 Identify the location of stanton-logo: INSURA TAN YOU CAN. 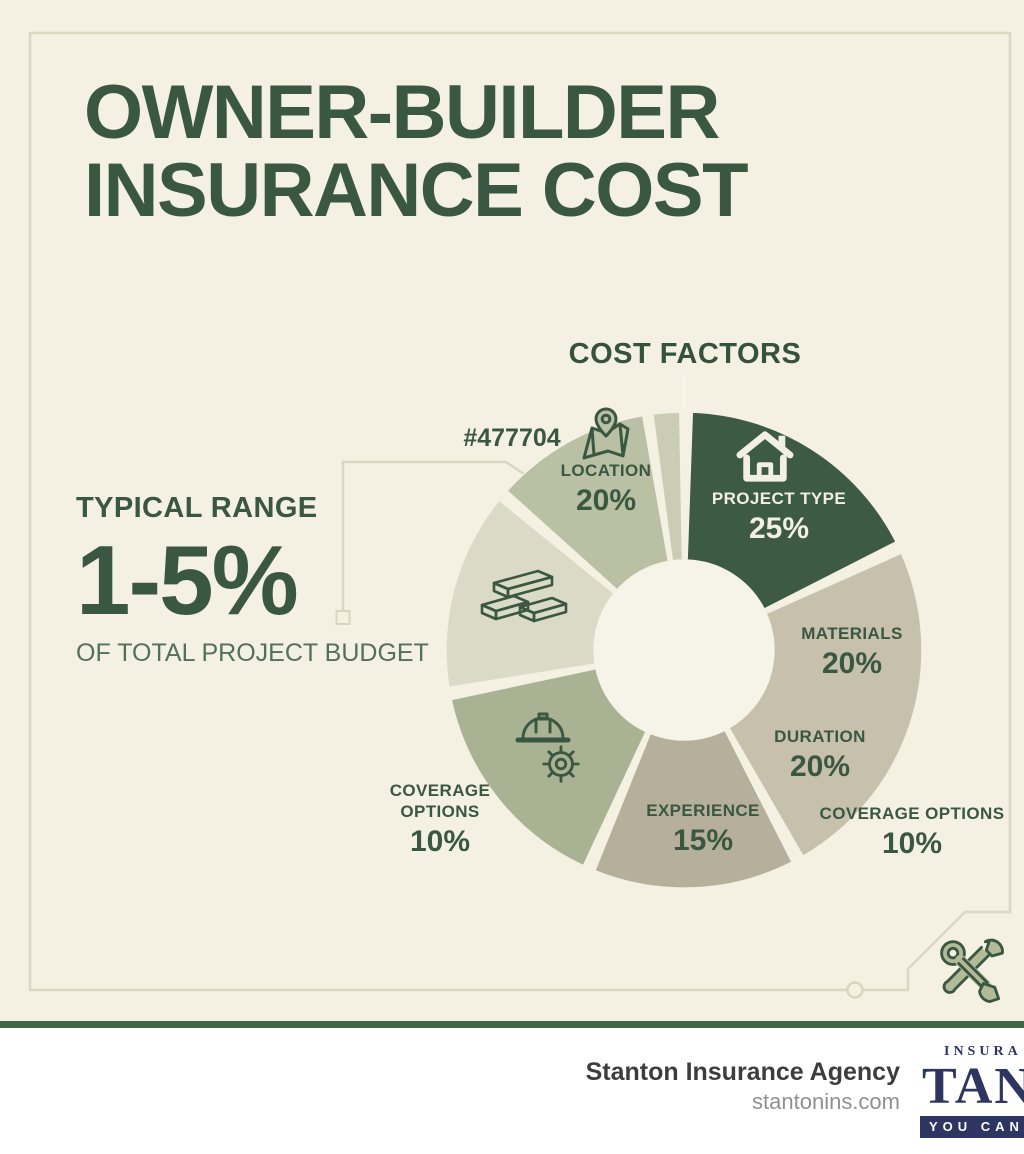
(972, 1091).